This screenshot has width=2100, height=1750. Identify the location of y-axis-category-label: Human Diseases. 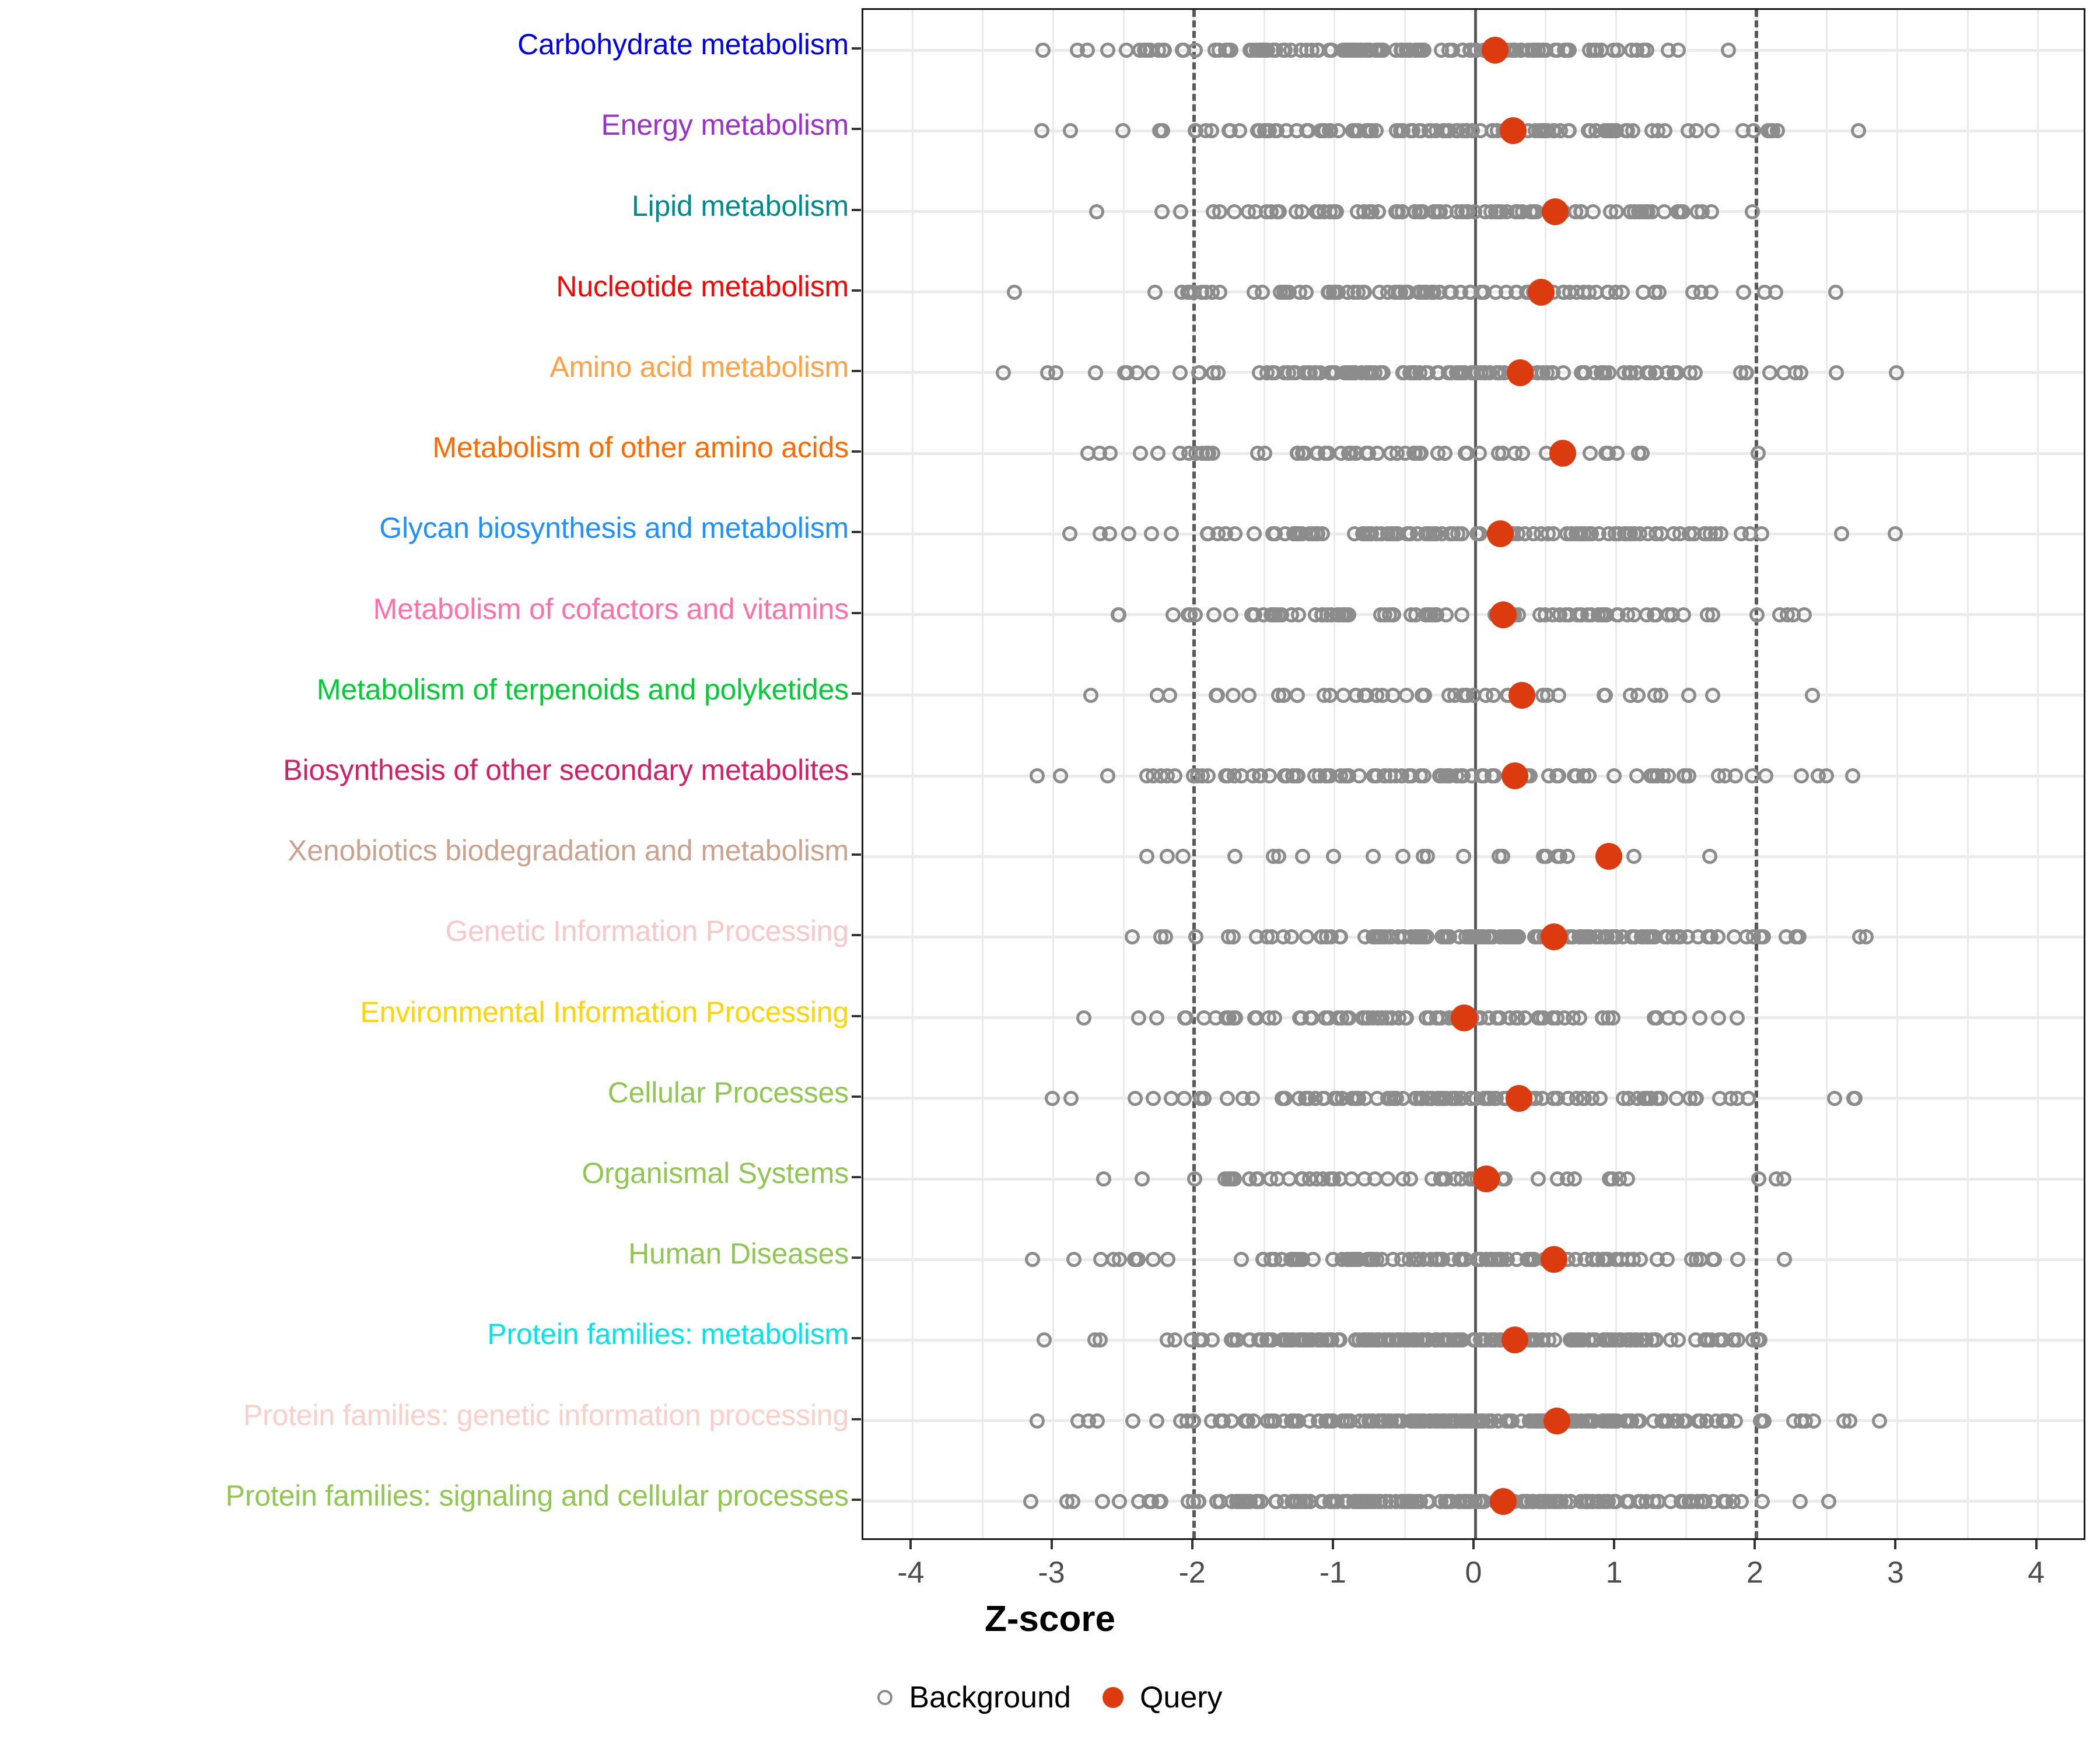
(738, 1253).